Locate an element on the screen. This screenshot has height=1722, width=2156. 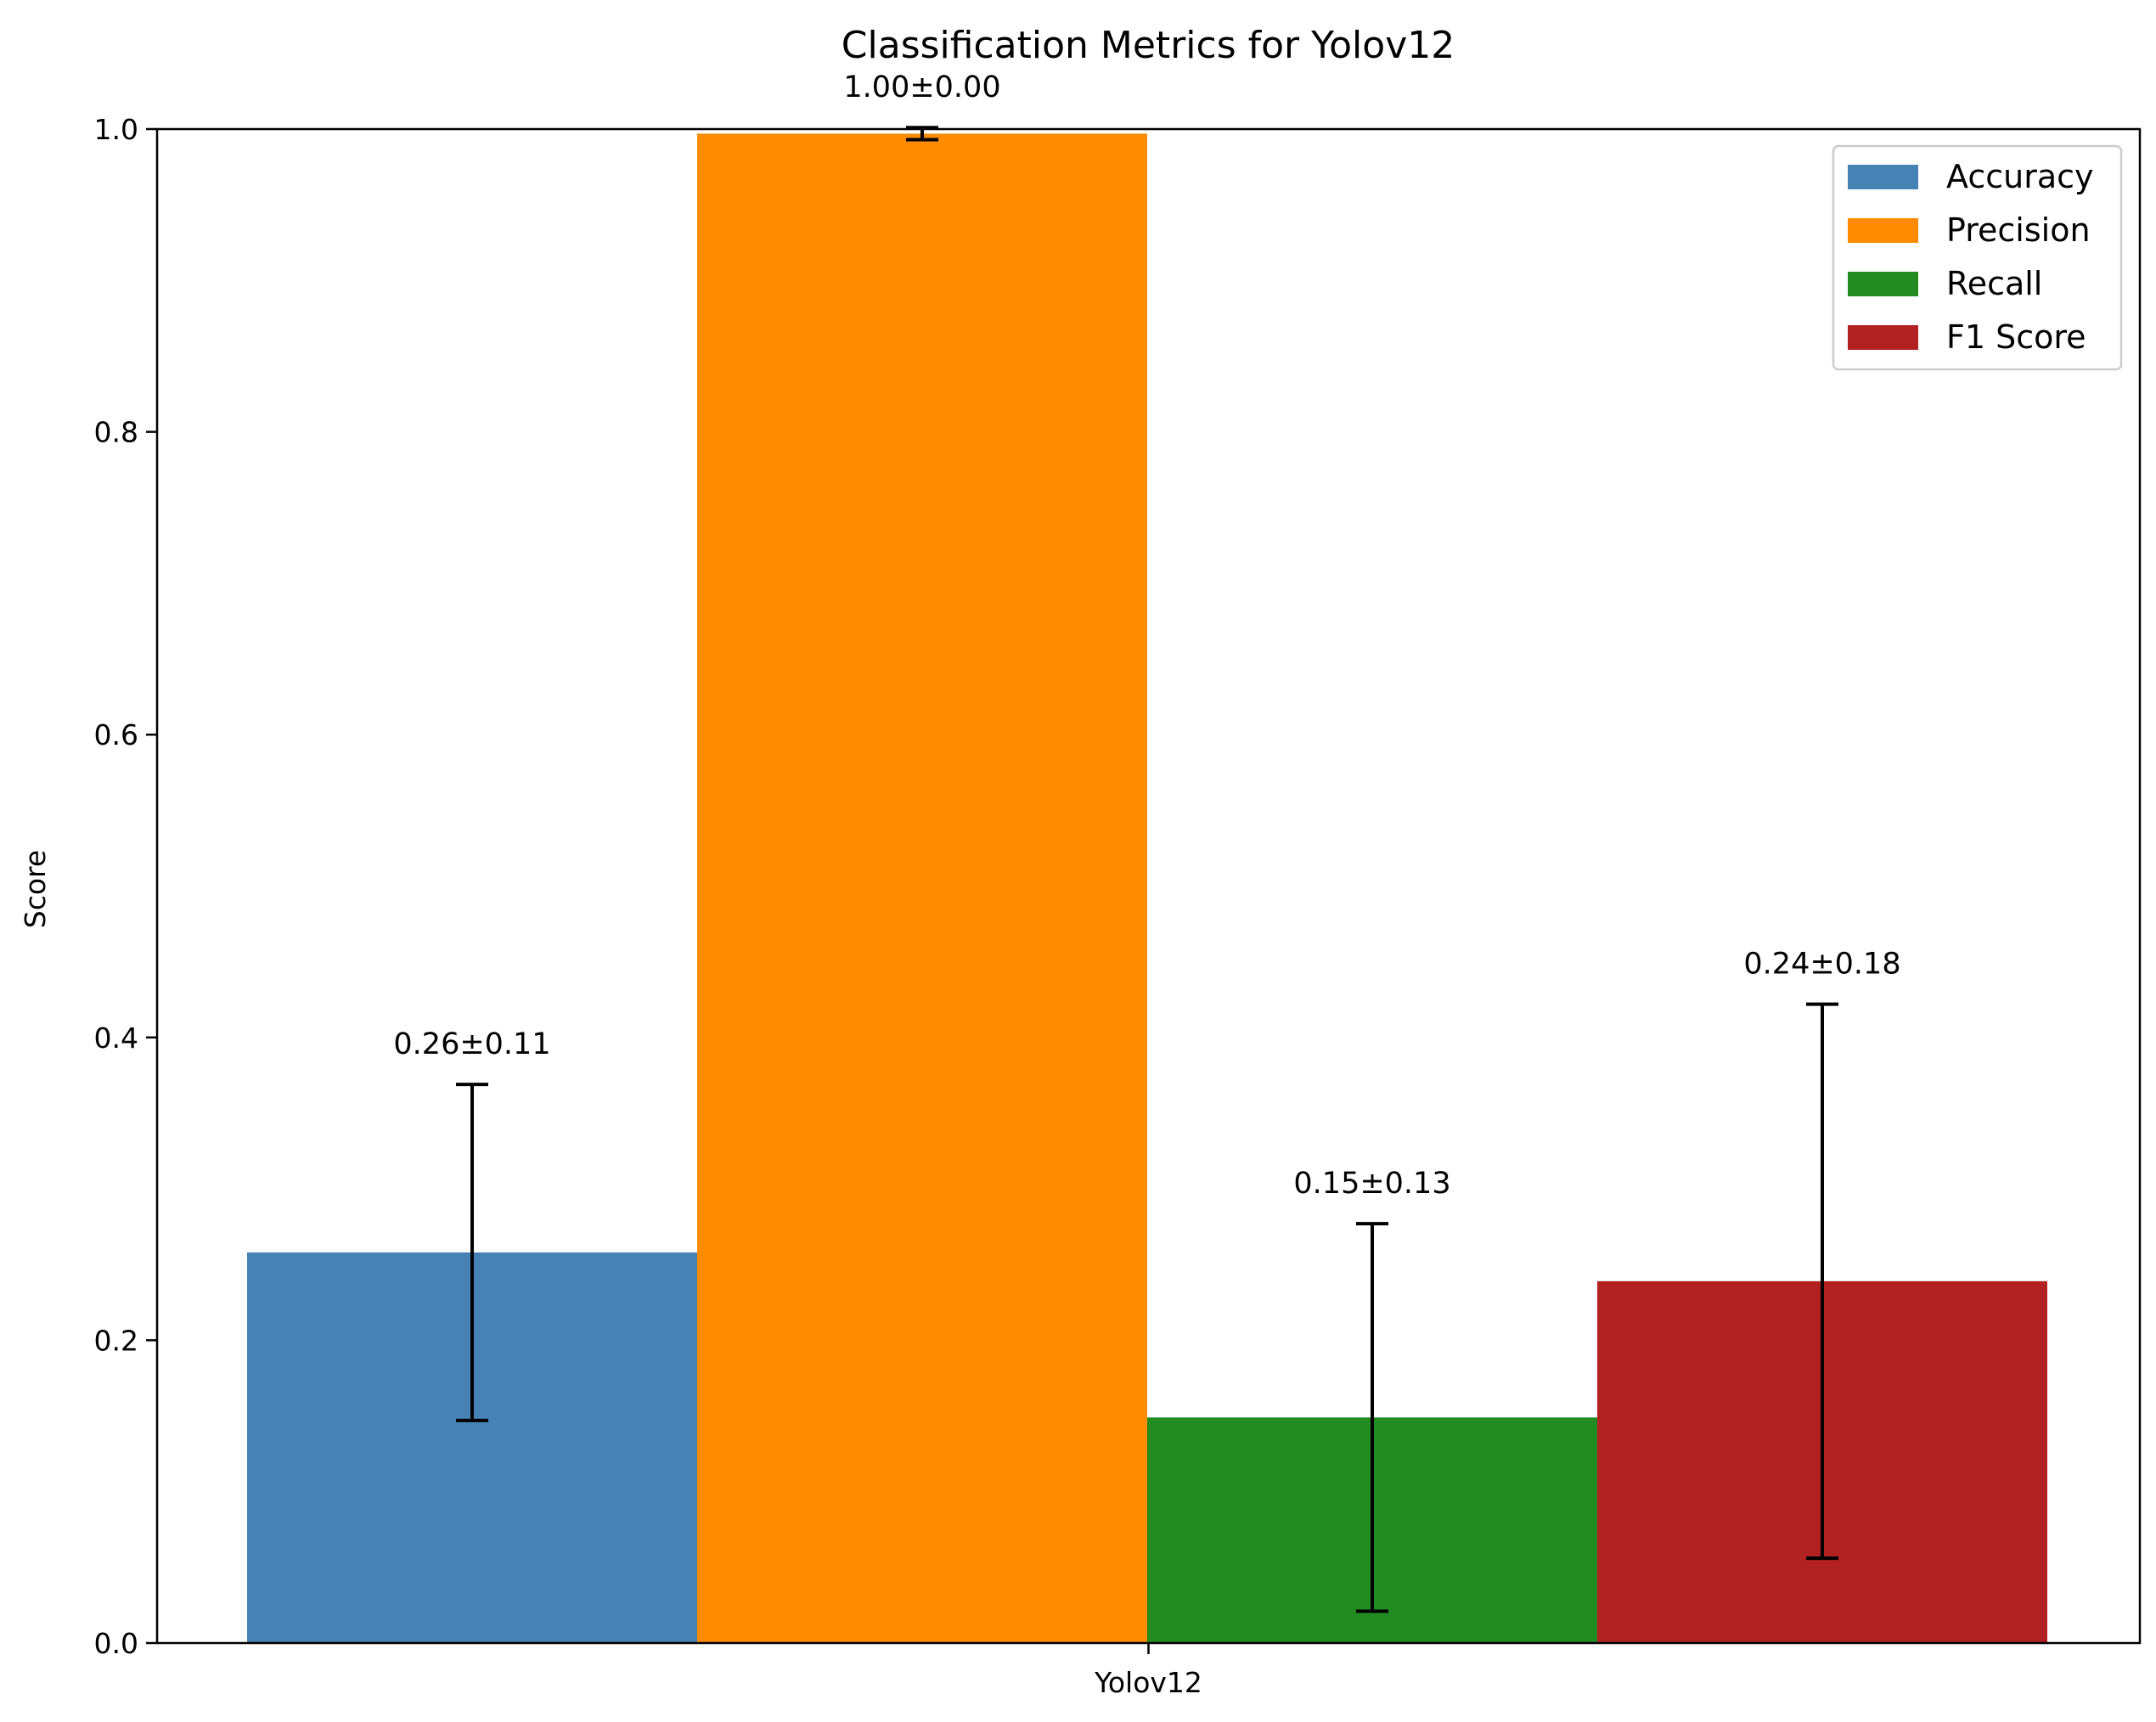
y-tick-label: 1.0 is located at coordinates (116, 130).